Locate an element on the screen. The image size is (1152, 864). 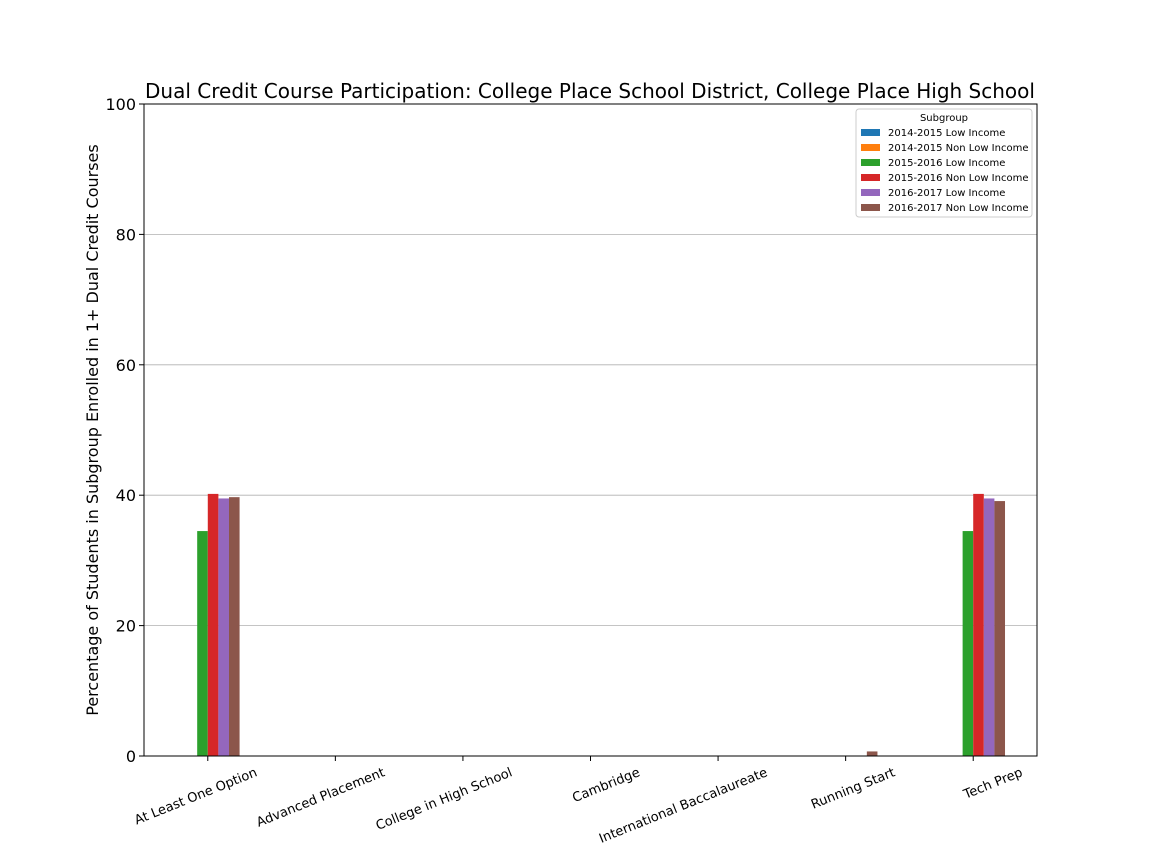
x-tick-label: Running Start is located at coordinates (853, 788).